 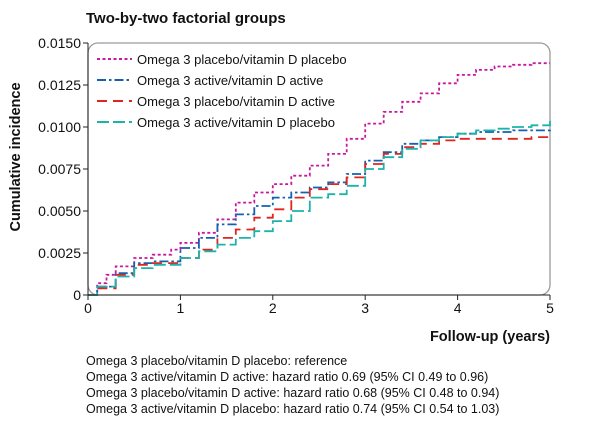 I want to click on y-tick-label: 0.0125, so click(x=59, y=85).